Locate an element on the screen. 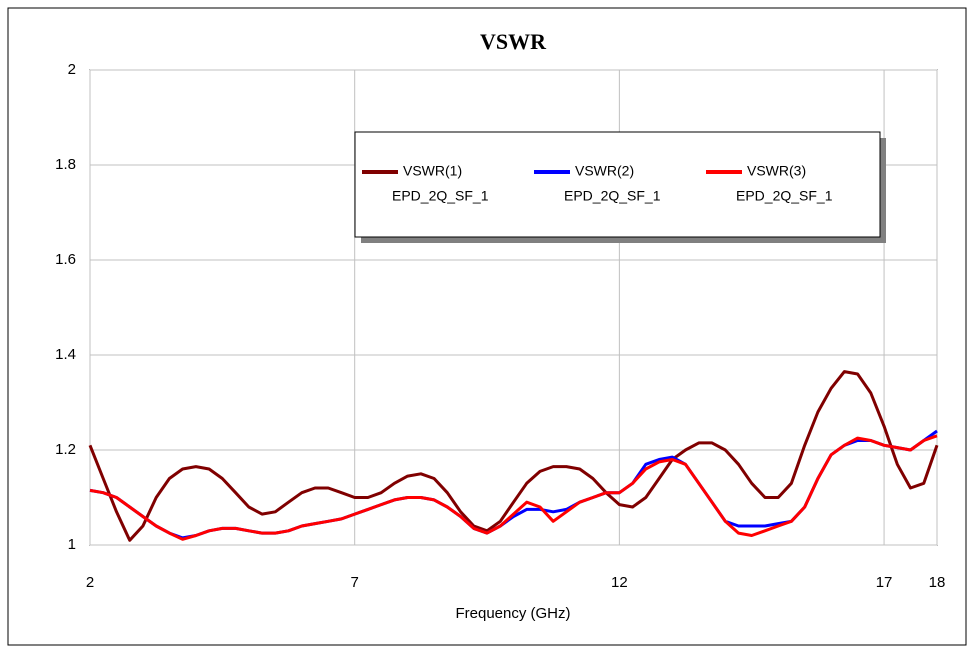  y-tick-label: 1.6 is located at coordinates (65, 259).